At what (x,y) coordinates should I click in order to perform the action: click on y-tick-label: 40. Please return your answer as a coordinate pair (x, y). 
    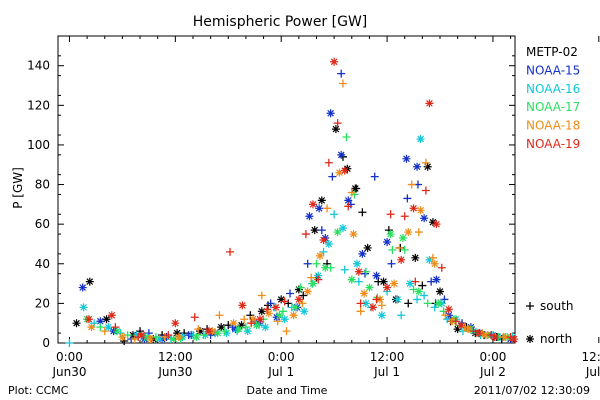
    Looking at the image, I should click on (42, 264).